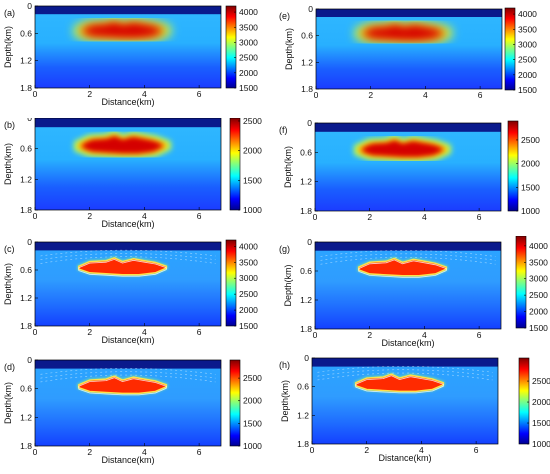  Describe the element at coordinates (284, 365) in the screenshot. I see `panel-label: (h)` at that location.